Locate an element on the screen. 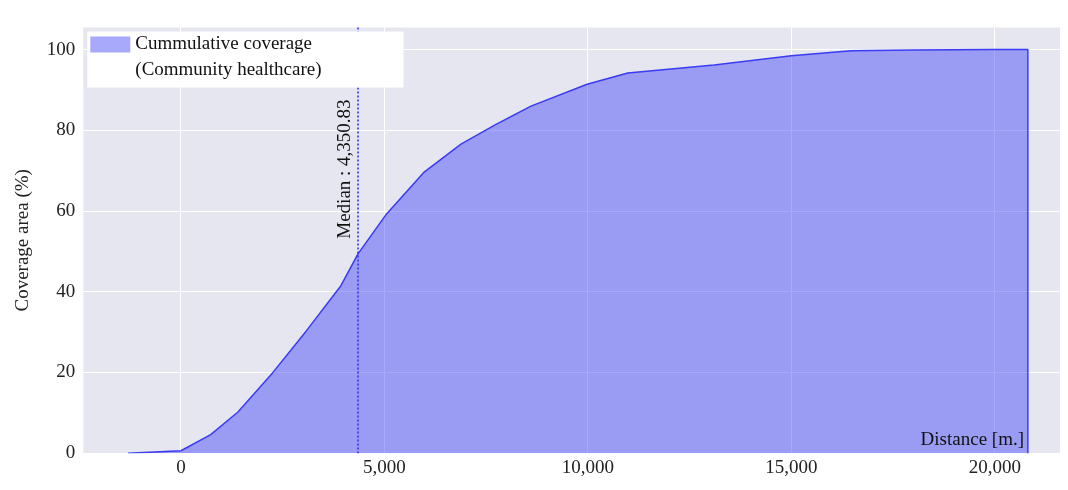 Image resolution: width=1068 pixels, height=490 pixels. x-tick-label: 10,000 is located at coordinates (588, 466).